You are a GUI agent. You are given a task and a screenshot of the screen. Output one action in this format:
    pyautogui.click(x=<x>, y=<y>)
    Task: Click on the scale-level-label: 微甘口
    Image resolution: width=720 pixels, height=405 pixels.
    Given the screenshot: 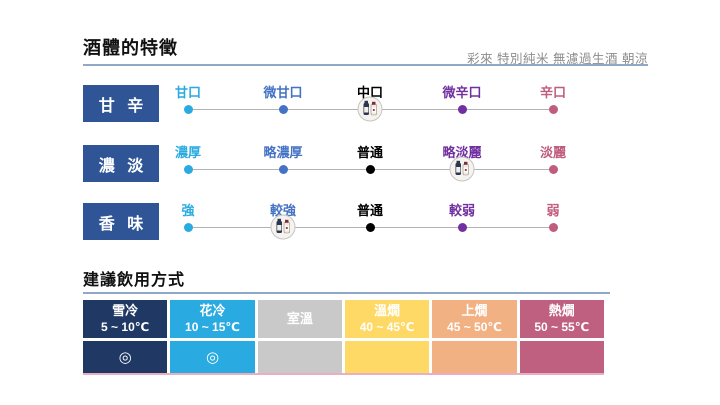 What is the action you would take?
    pyautogui.click(x=283, y=92)
    